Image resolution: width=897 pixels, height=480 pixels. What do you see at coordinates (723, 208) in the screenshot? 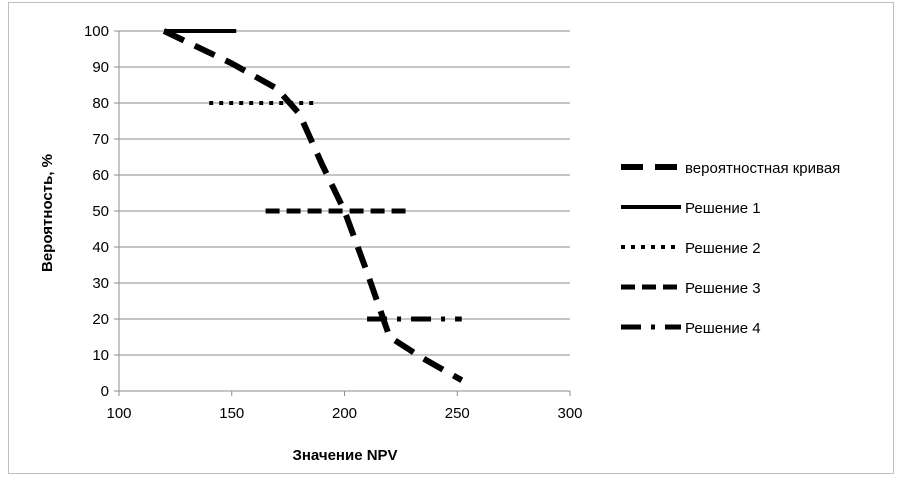
I see `legend-label: Решение 1` at bounding box center [723, 208].